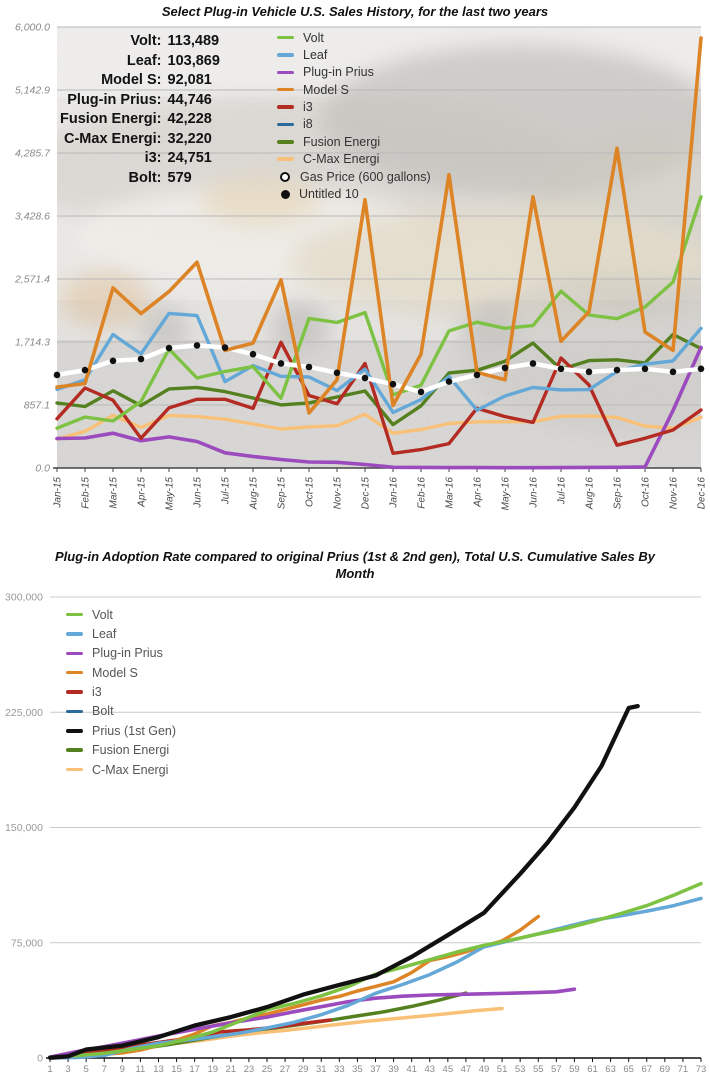 The image size is (710, 1081). Describe the element at coordinates (303, 1069) in the screenshot. I see `x-axis-tick-label: 29` at that location.